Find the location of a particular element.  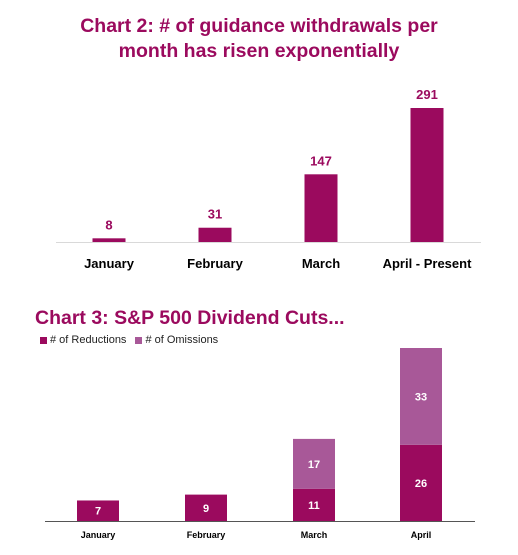

chart3-data-label: 33 is located at coordinates (421, 397).